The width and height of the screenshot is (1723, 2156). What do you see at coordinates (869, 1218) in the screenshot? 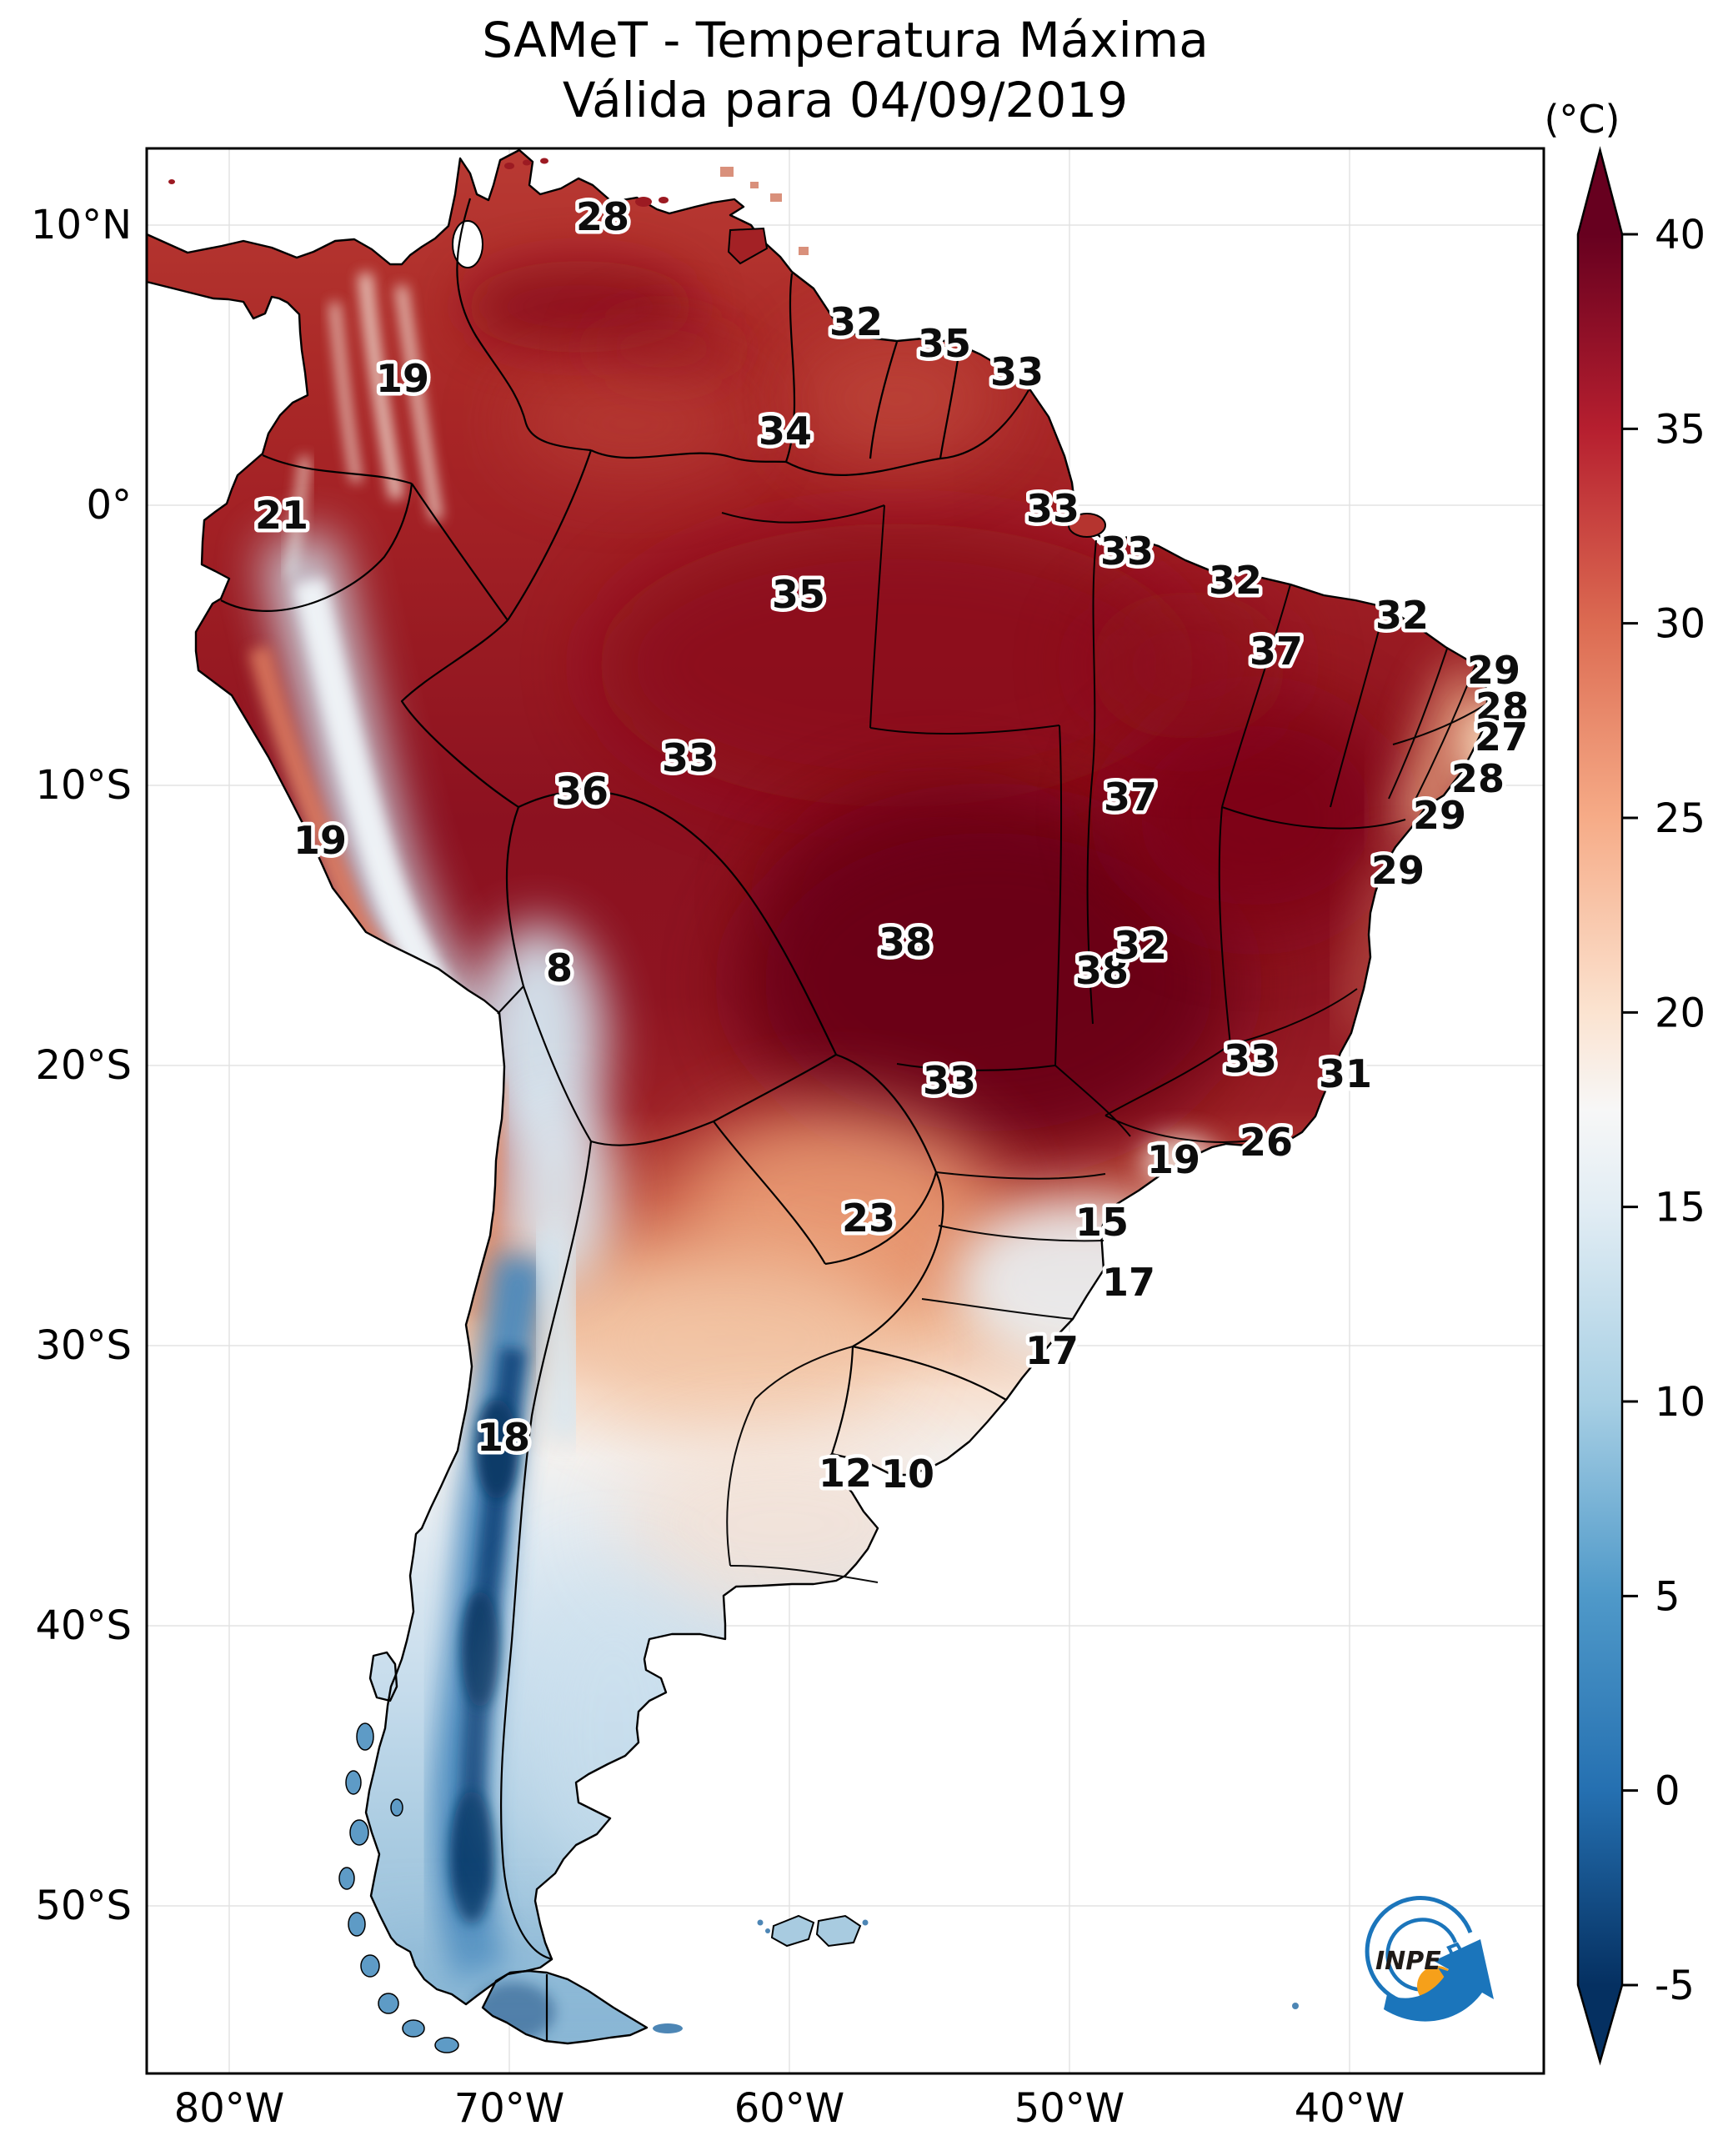
I see `station-temp-label: 23` at bounding box center [869, 1218].